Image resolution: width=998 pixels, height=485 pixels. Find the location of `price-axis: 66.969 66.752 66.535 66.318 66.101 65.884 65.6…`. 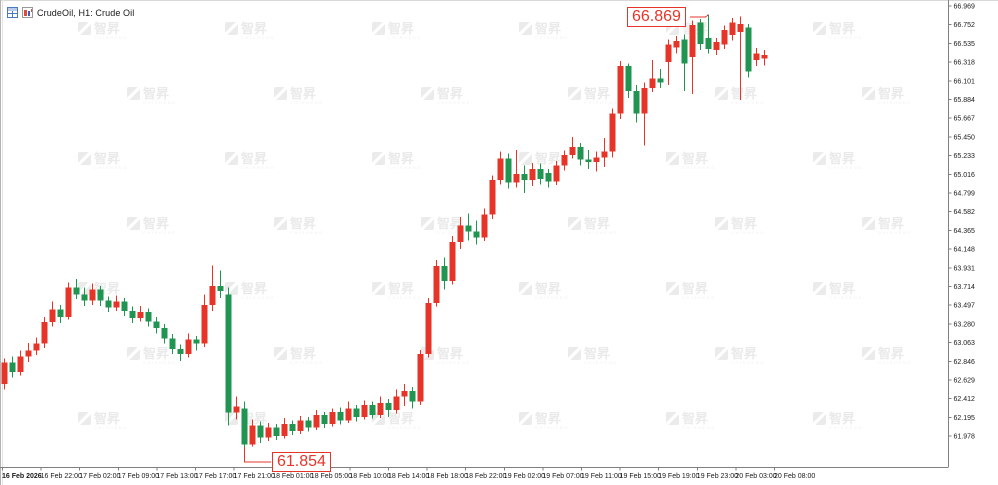

price-axis: 66.969 66.752 66.535 66.318 66.101 65.884 65.6… is located at coordinates (961, 234).